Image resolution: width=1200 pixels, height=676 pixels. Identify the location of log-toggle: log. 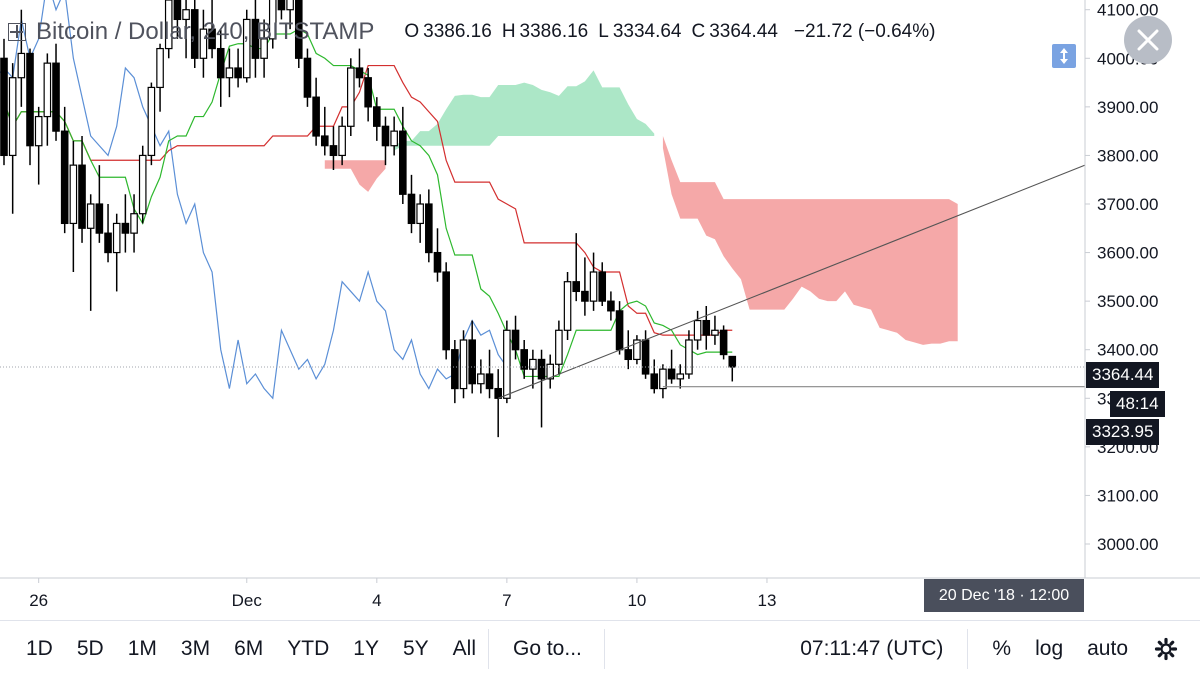
(1049, 648).